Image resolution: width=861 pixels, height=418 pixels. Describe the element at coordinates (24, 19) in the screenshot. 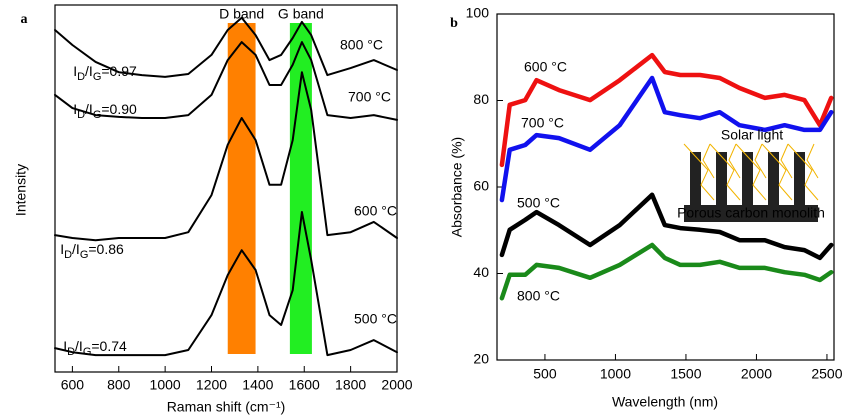

I see `panel-label: a` at that location.